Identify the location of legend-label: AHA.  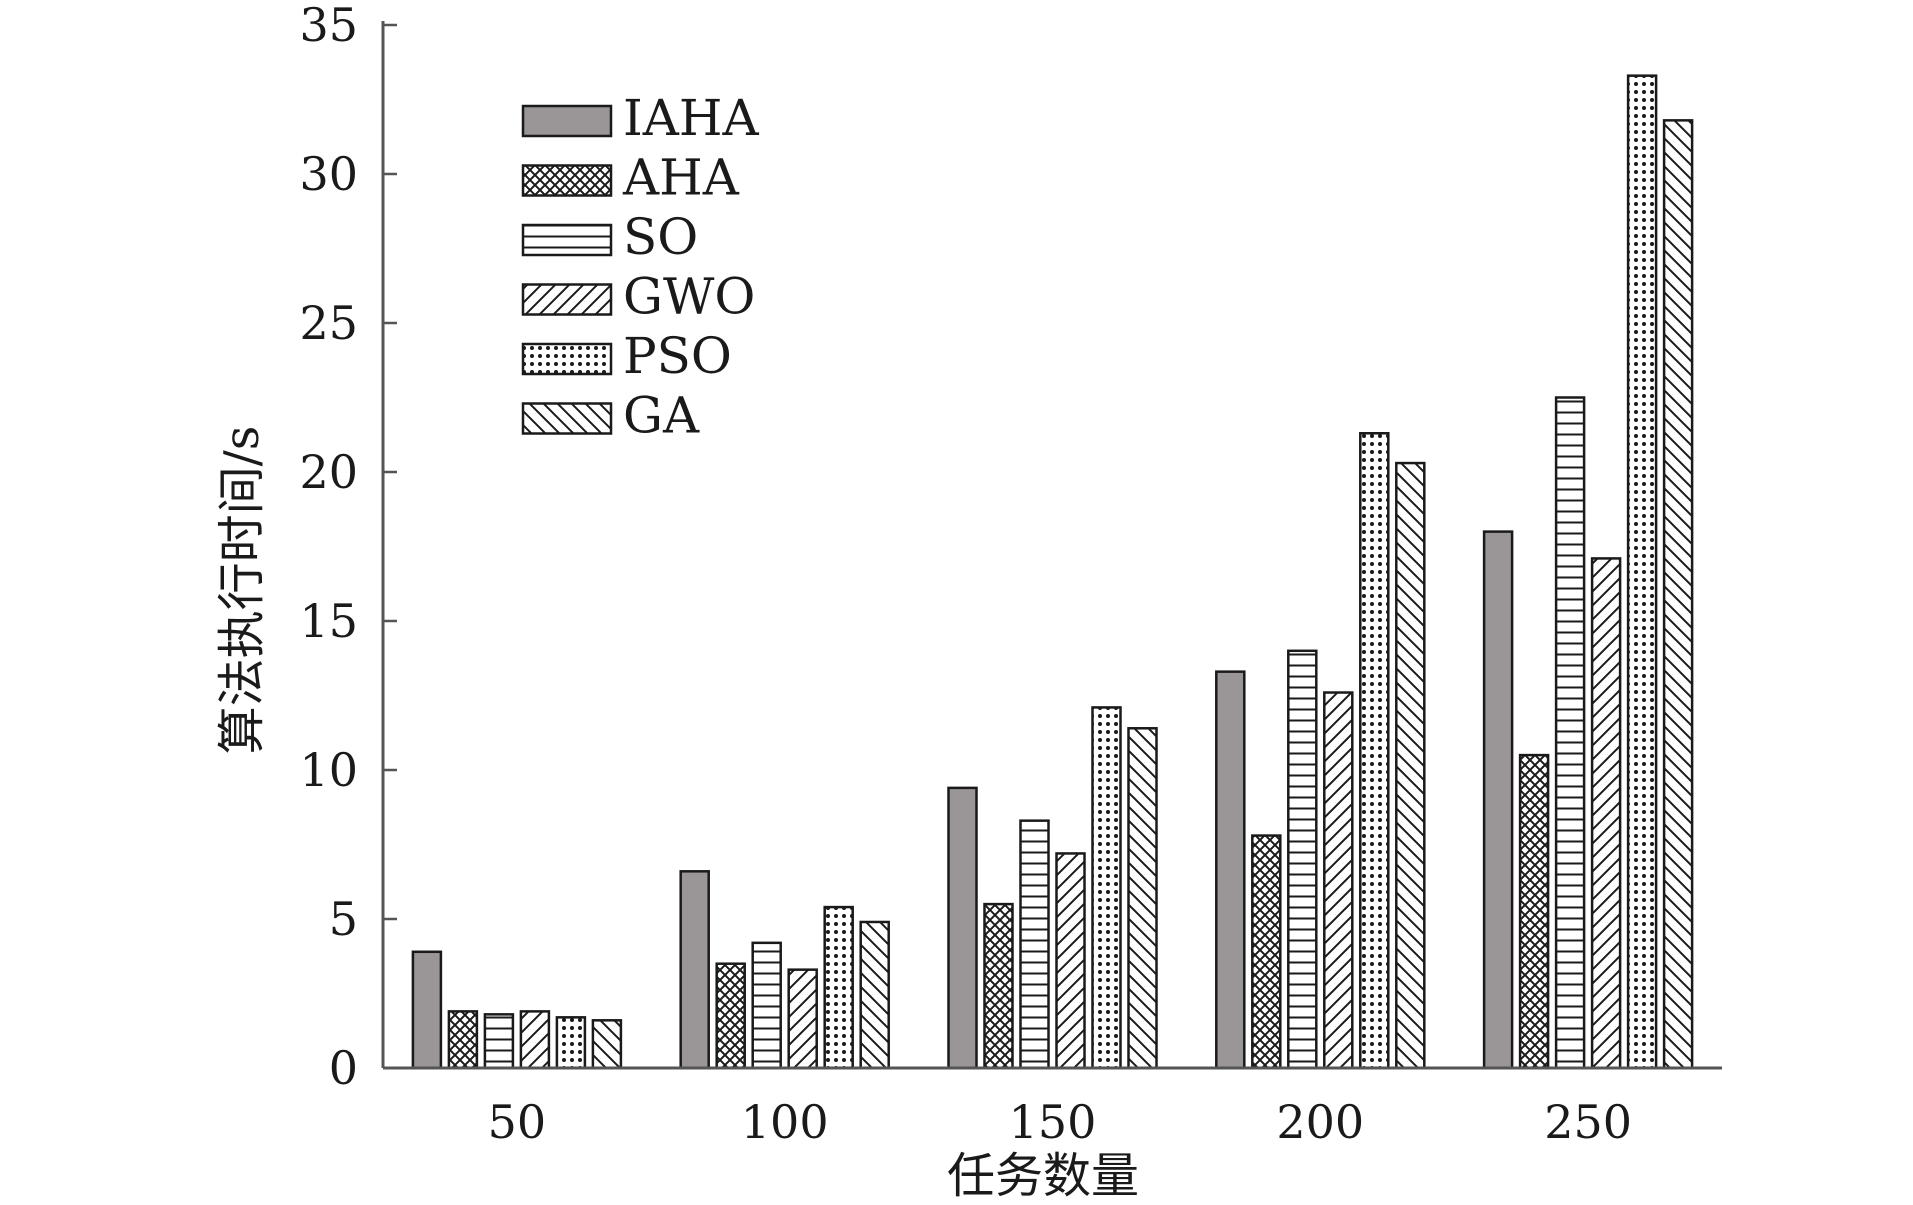
(681, 178).